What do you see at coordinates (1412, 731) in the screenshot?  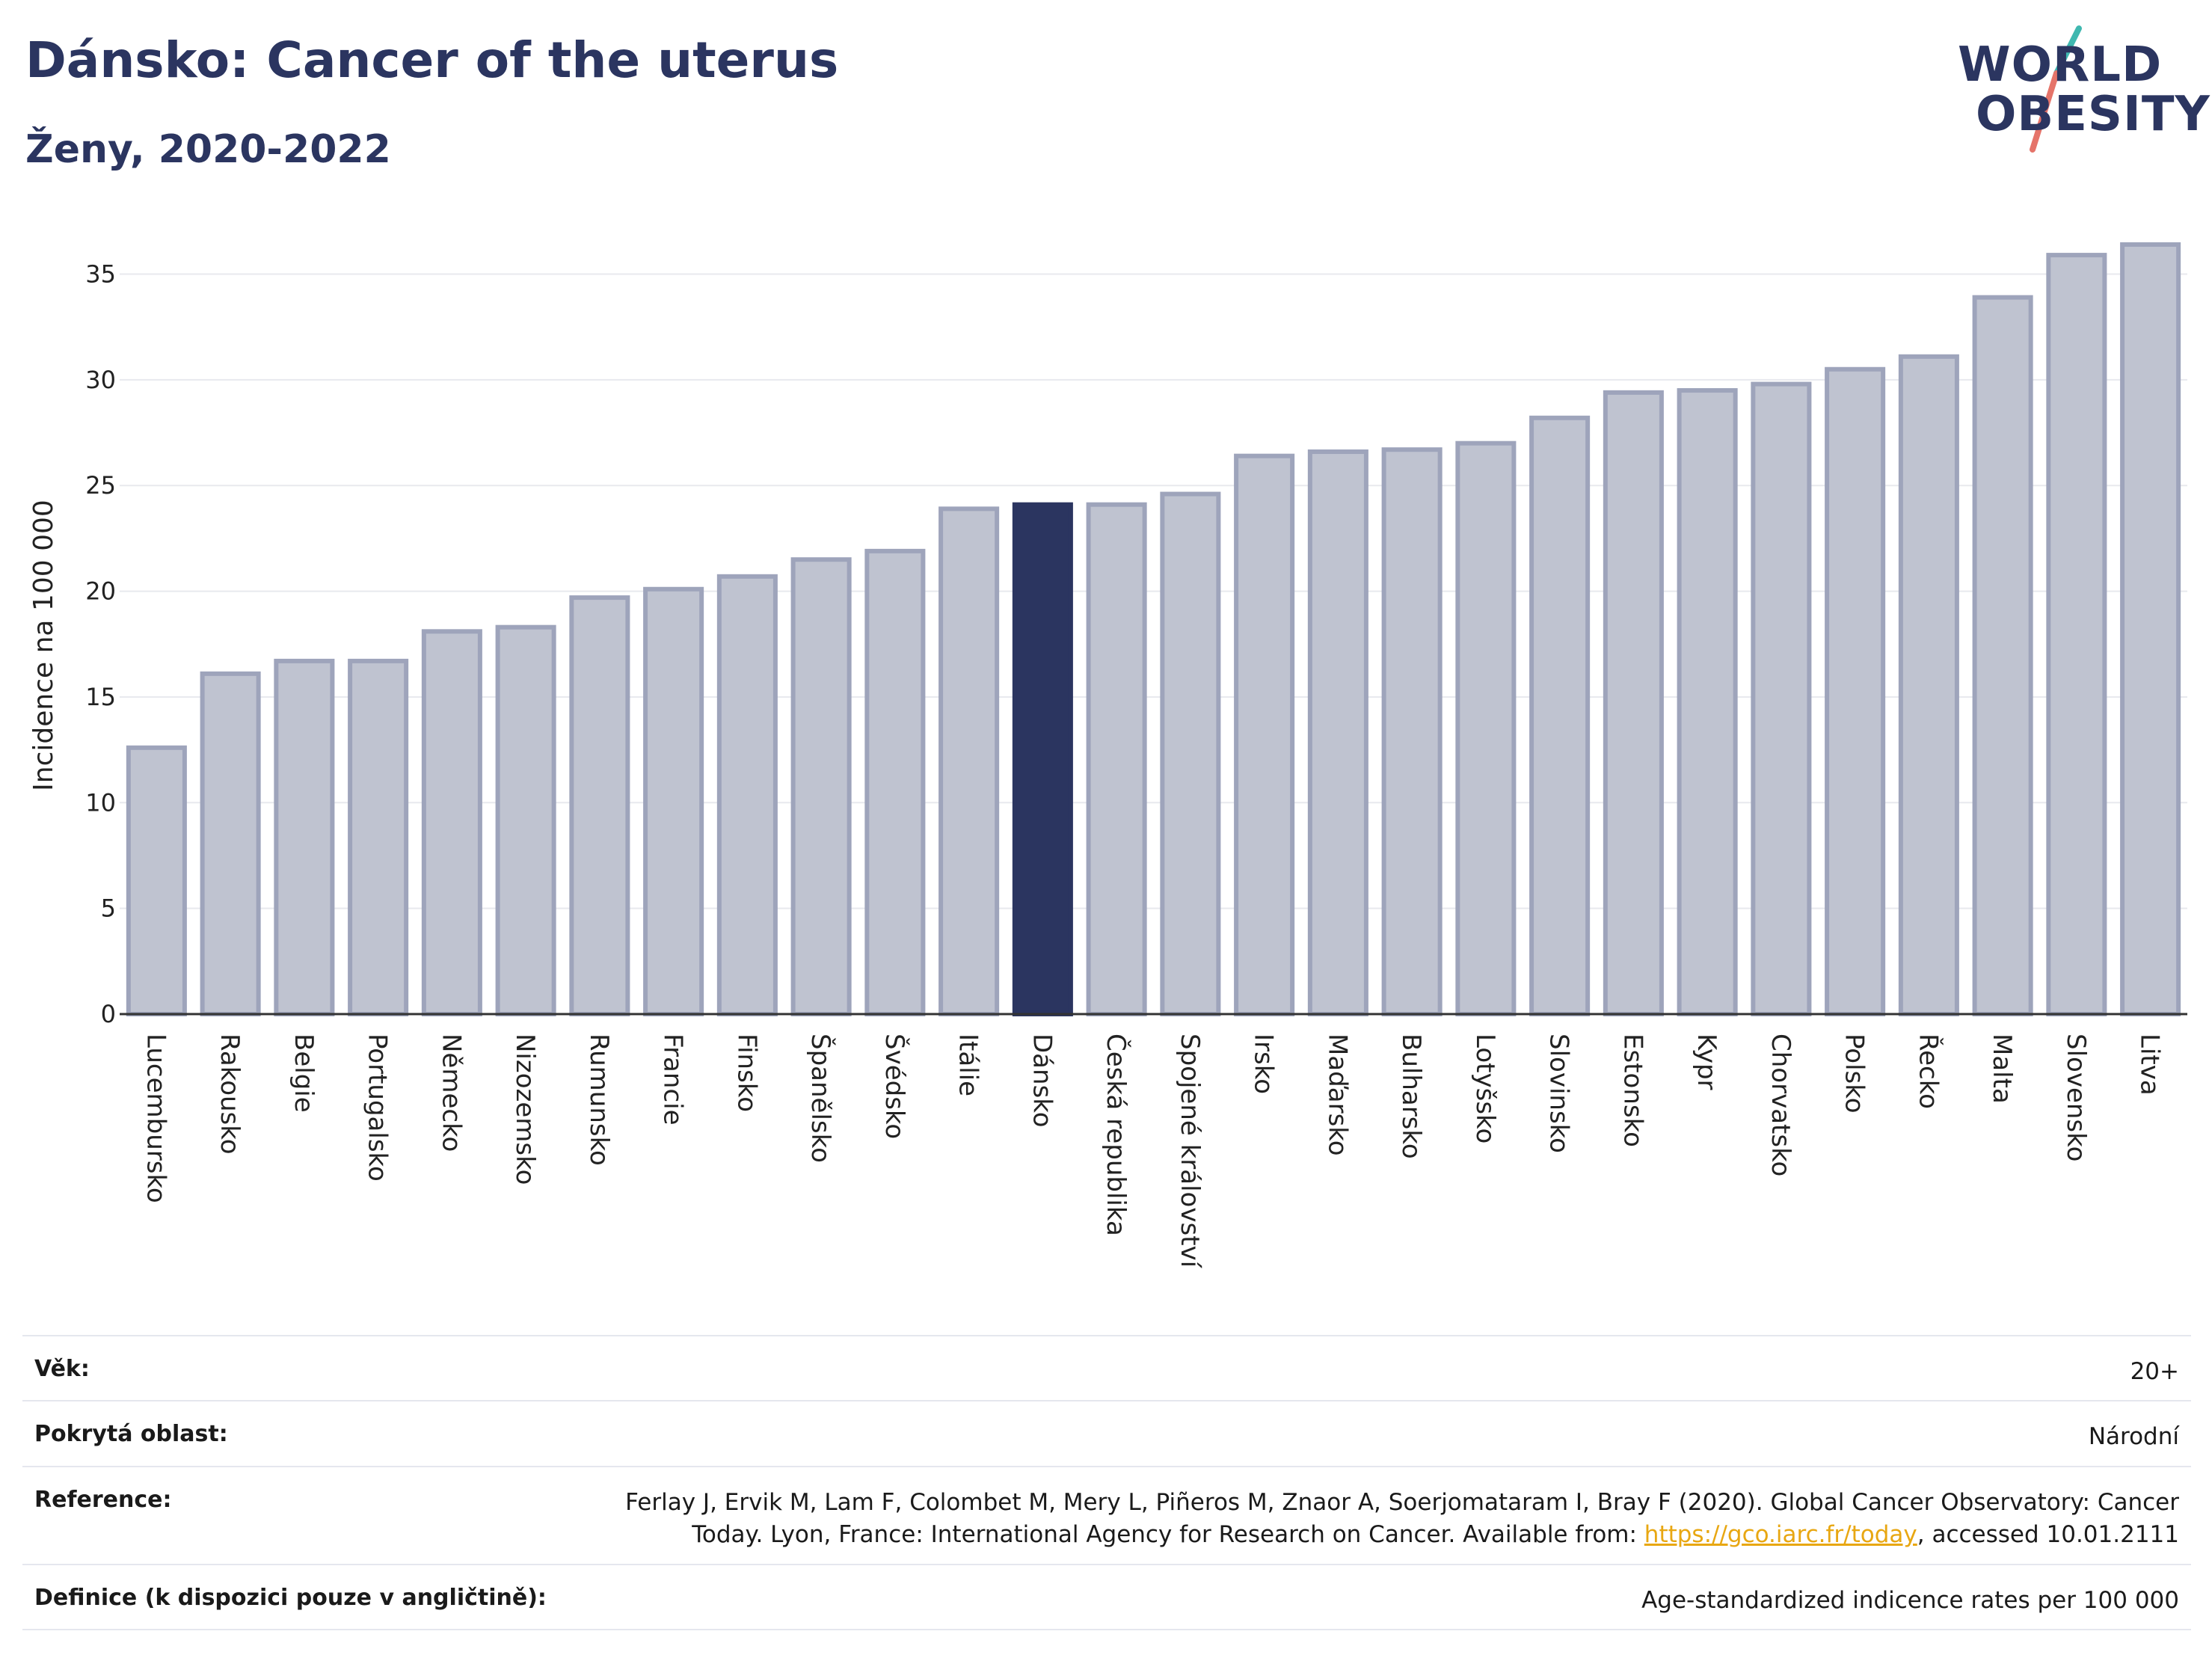 I see `bar-Bulharsko` at bounding box center [1412, 731].